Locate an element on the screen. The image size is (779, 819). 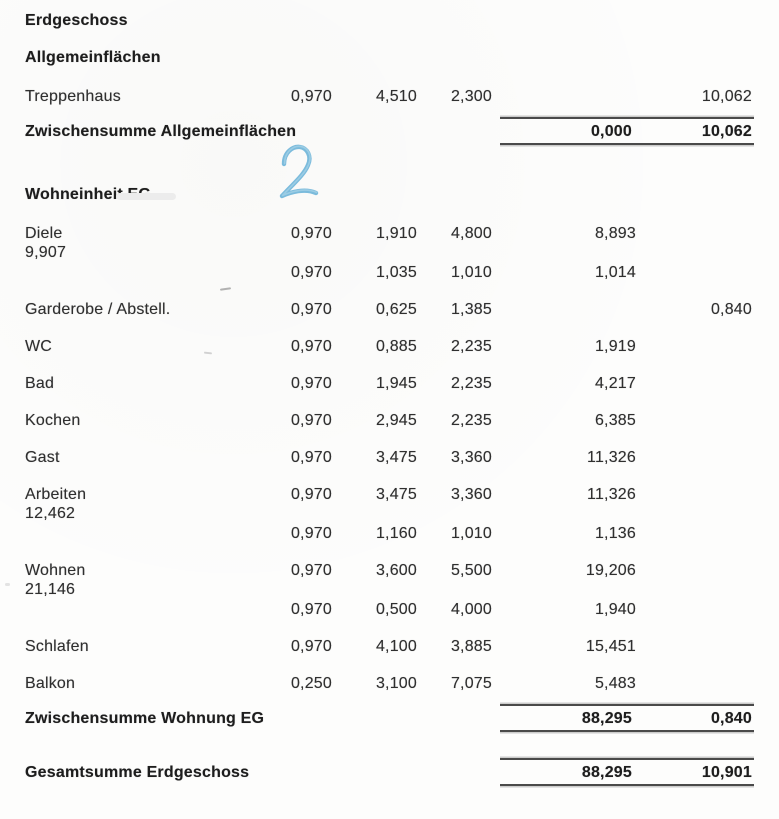
cell-c1: 0,250 is located at coordinates (311, 683).